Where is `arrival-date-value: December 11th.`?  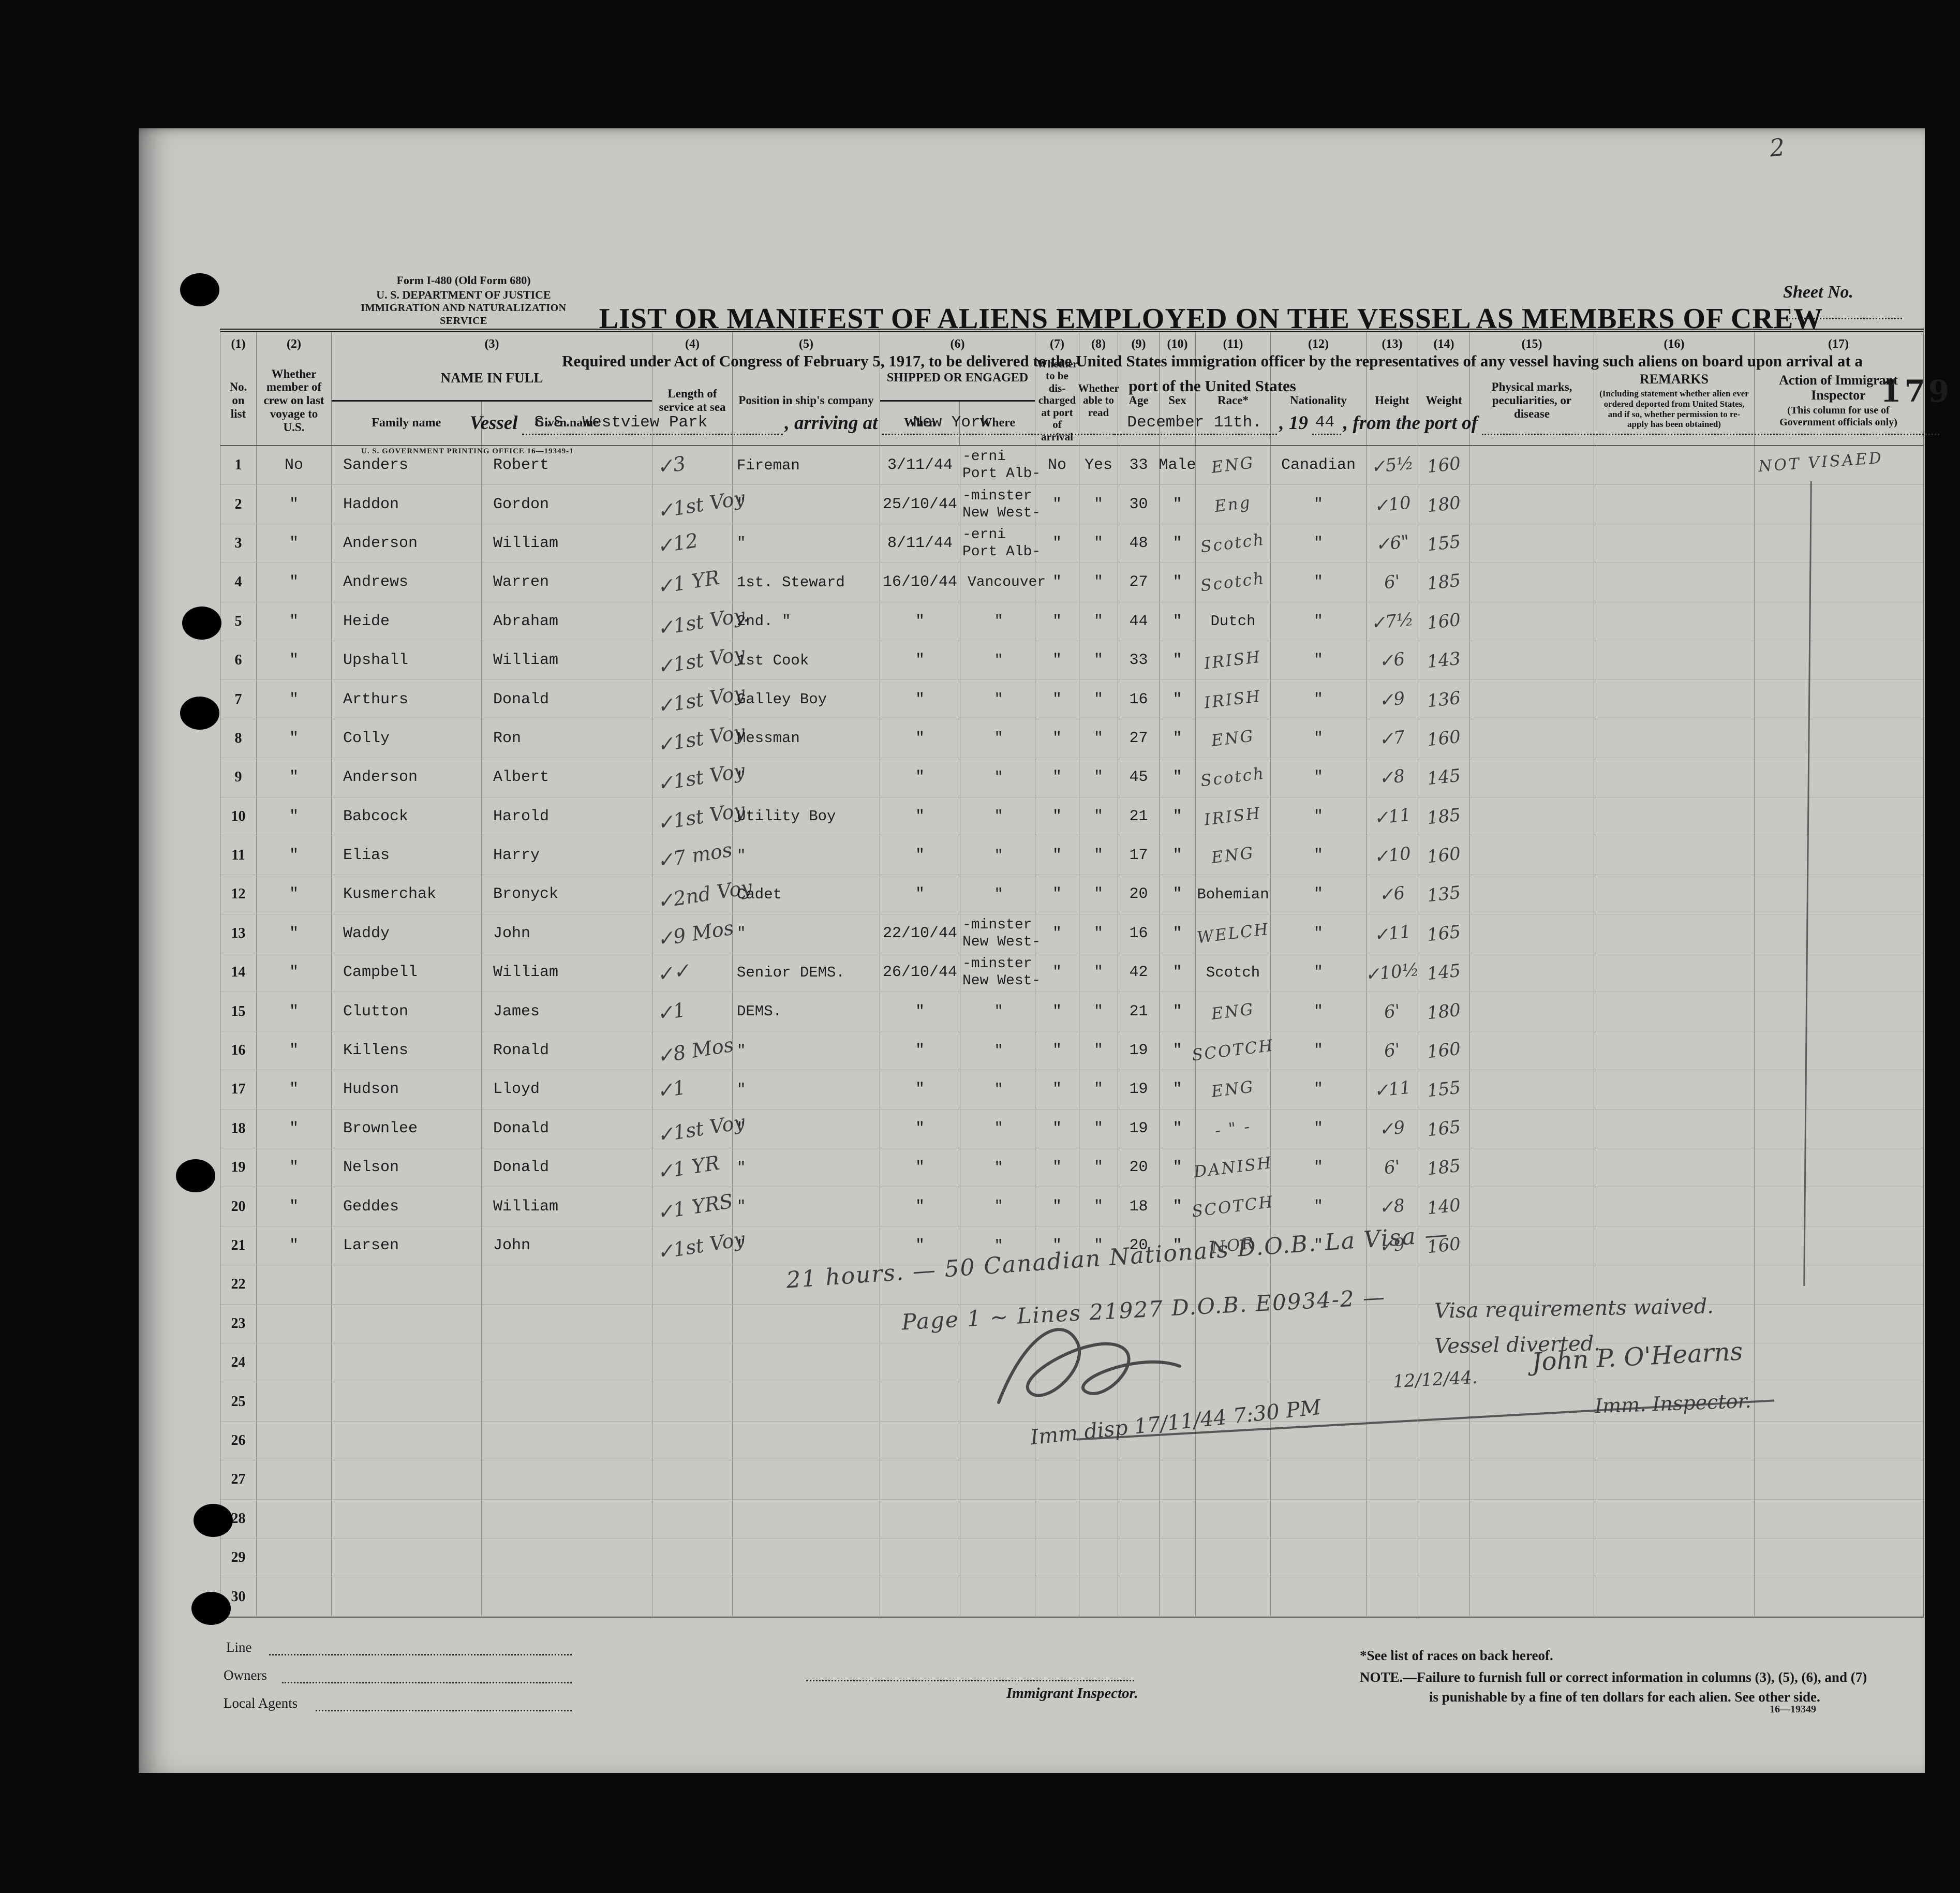
arrival-date-value: December 11th. is located at coordinates (1196, 424).